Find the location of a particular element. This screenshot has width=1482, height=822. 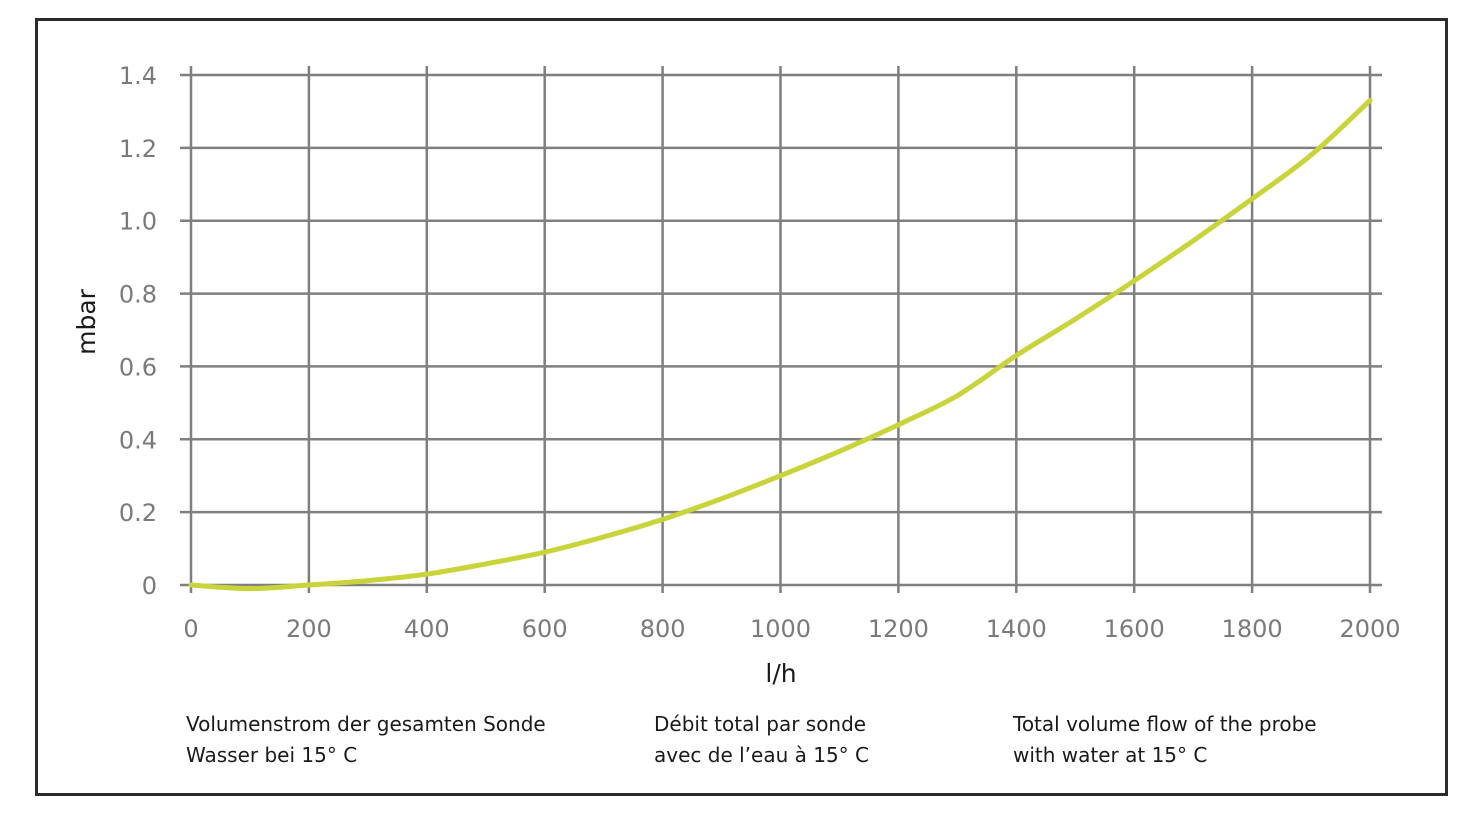

x-tick-label: 1800 is located at coordinates (1252, 629).